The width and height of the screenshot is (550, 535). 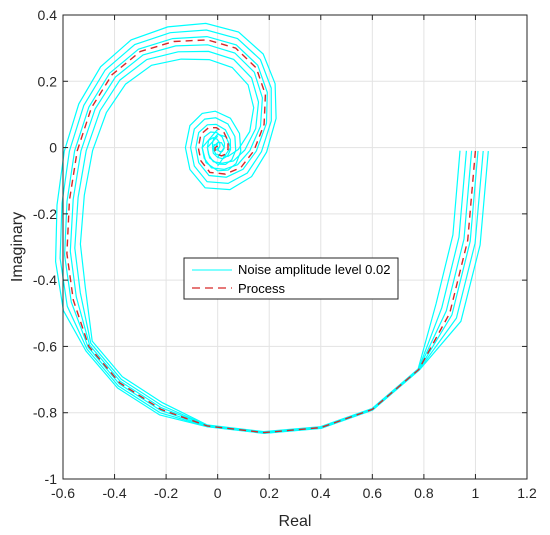 I want to click on x-tick-label: -0.6, so click(x=63, y=493).